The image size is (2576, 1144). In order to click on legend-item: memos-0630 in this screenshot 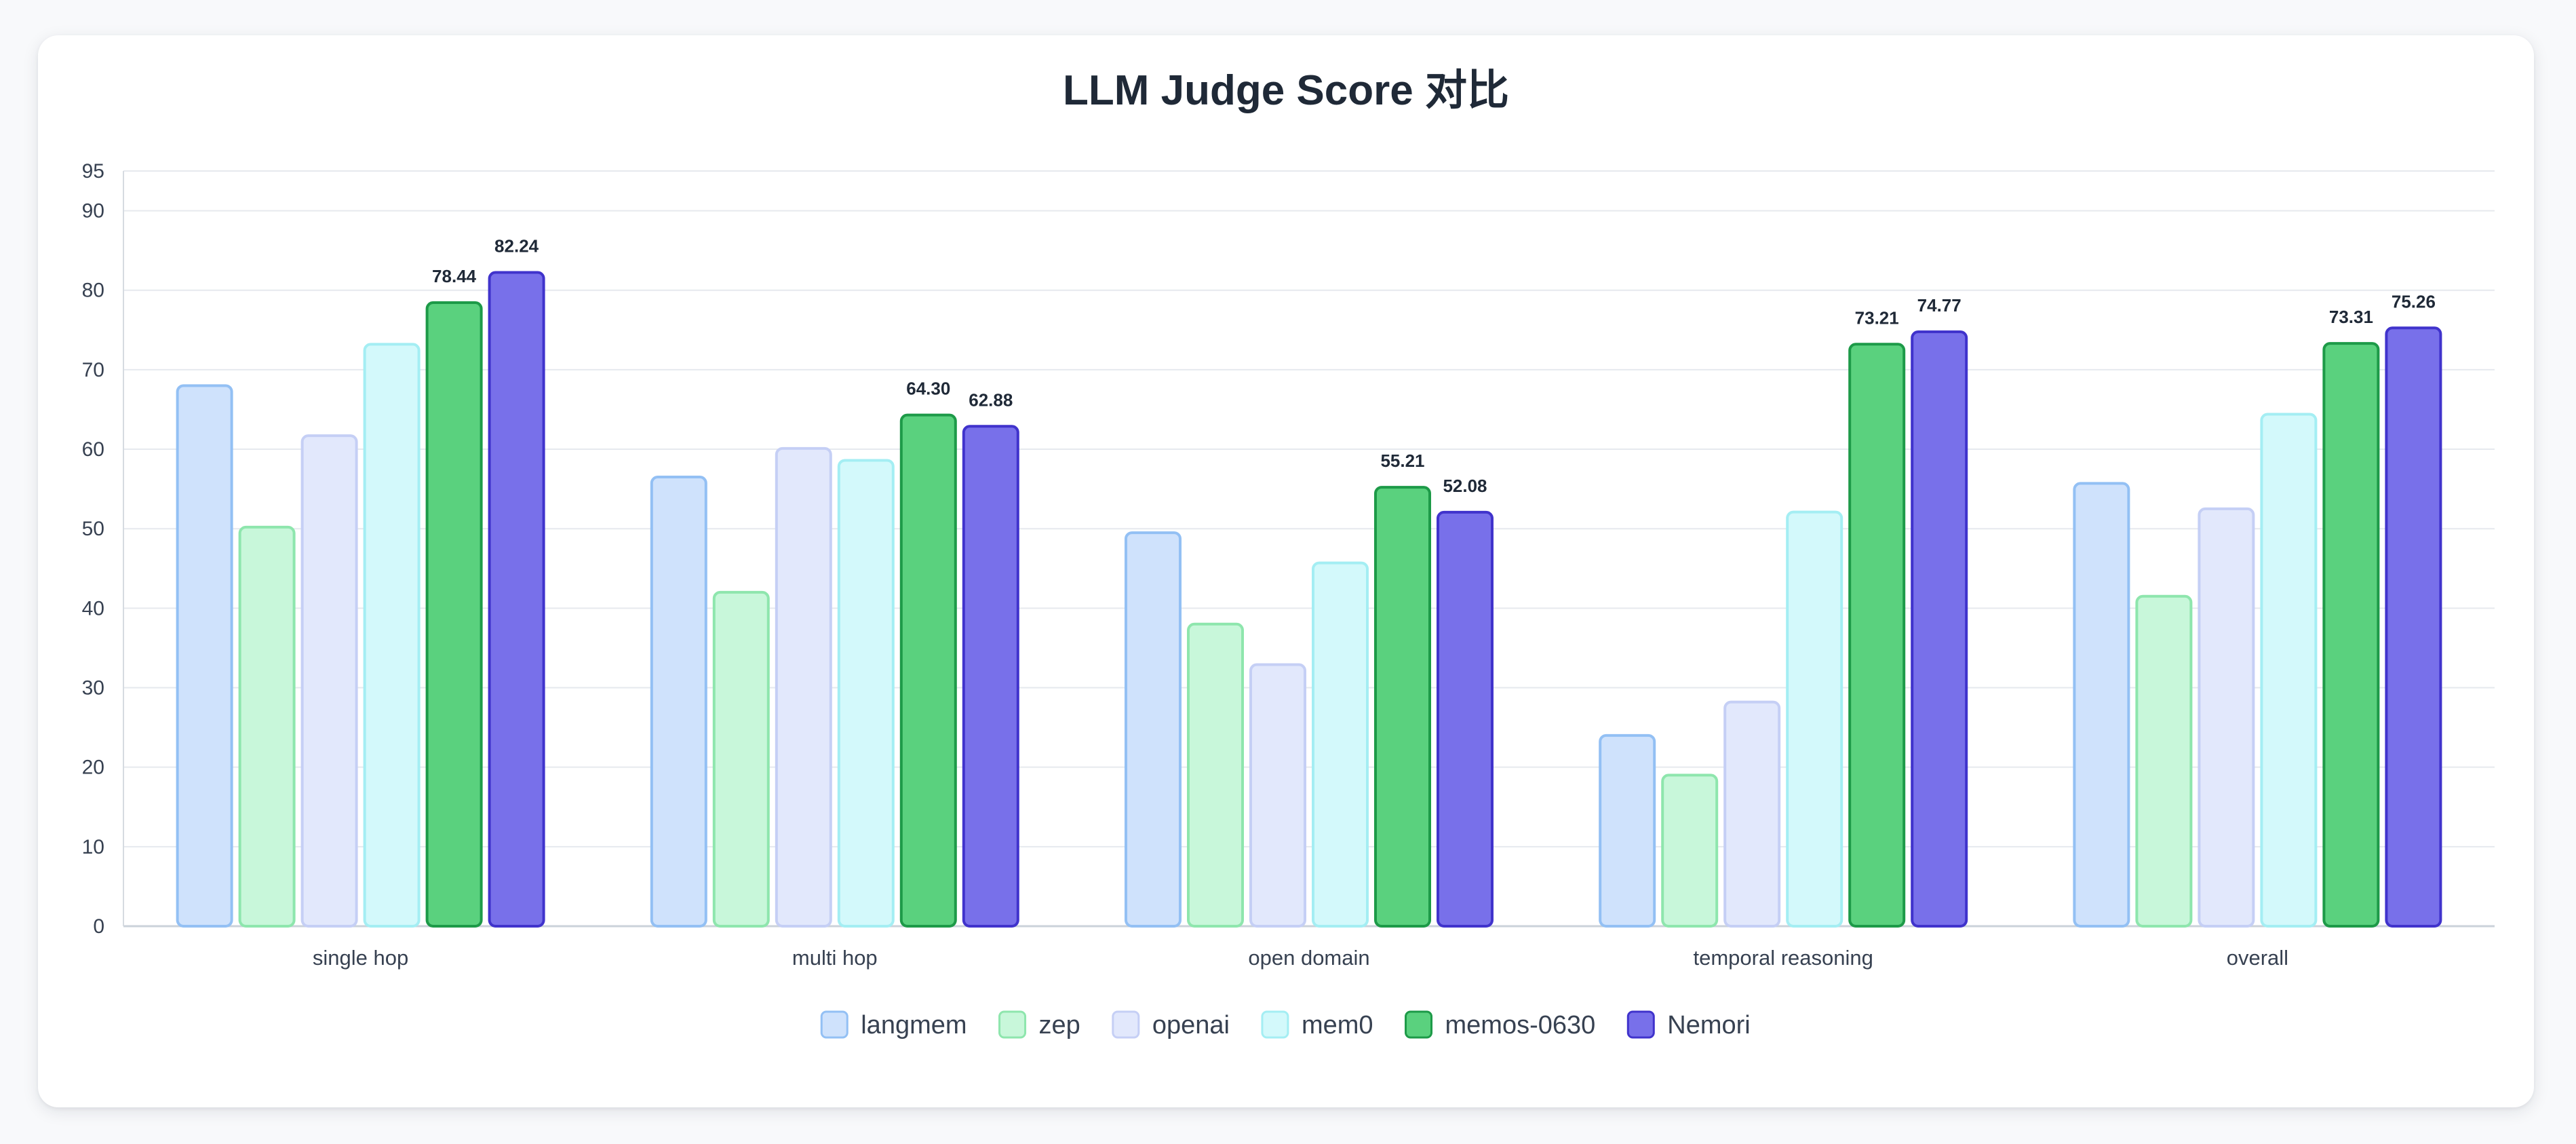, I will do `click(1500, 1025)`.